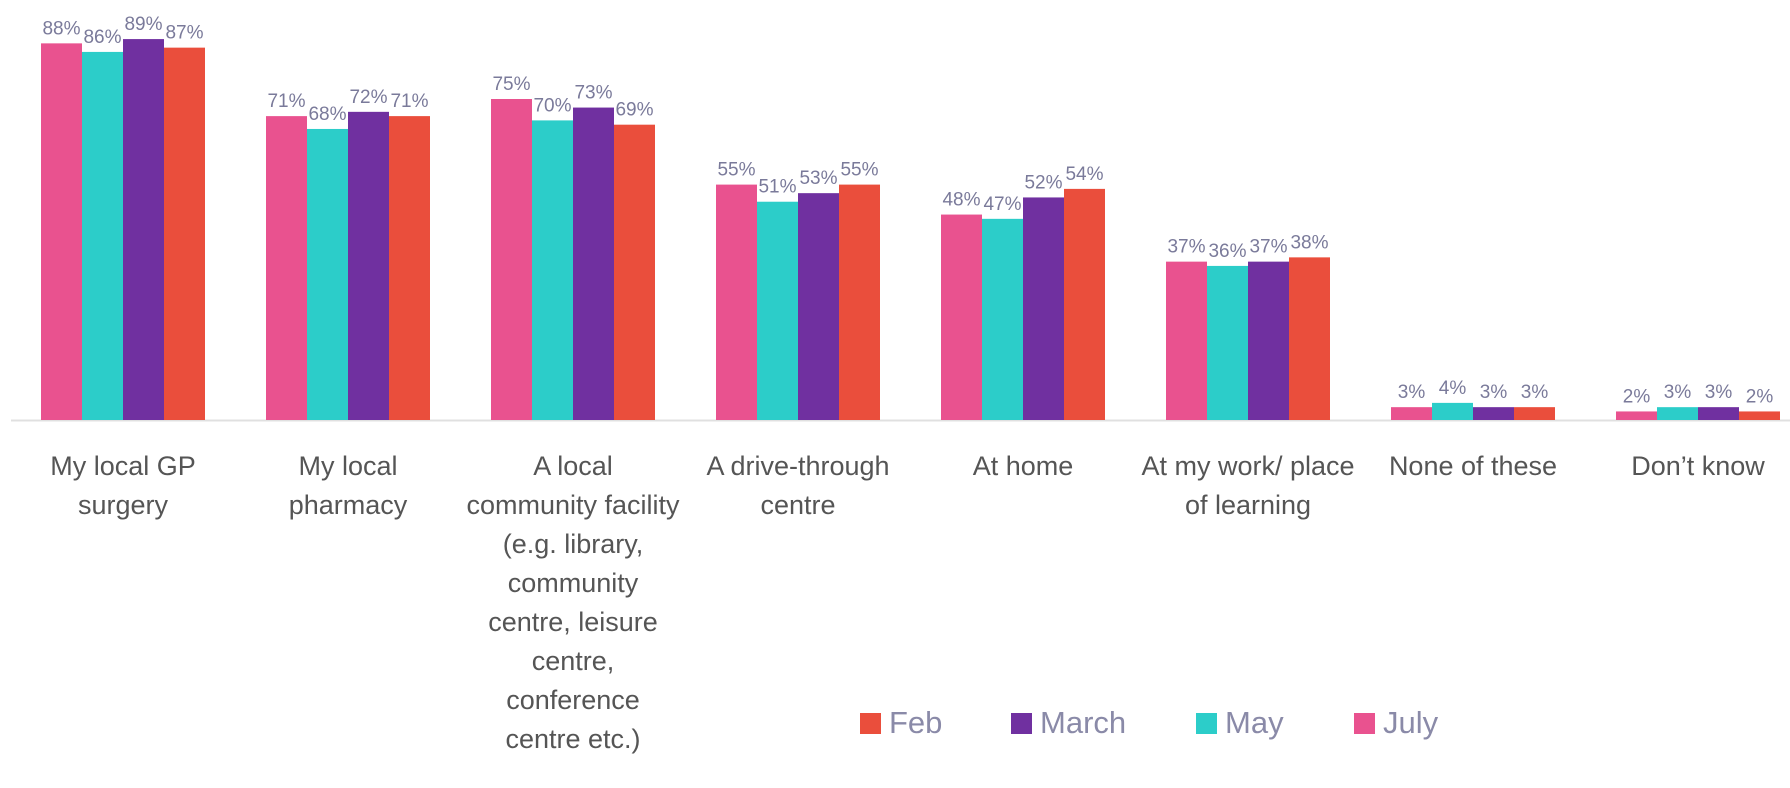  I want to click on category-label: At home, so click(1023, 466).